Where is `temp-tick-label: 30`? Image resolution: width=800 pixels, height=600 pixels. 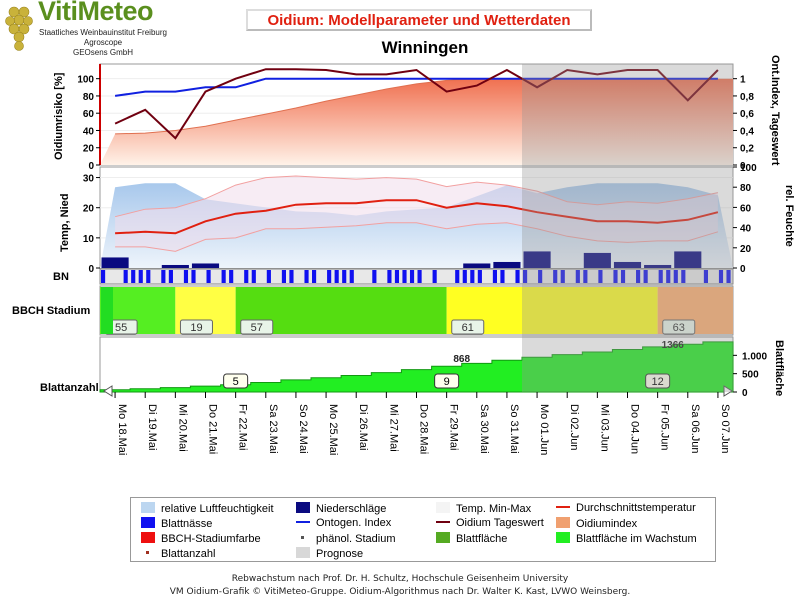
temp-tick-label: 30 is located at coordinates (89, 179).